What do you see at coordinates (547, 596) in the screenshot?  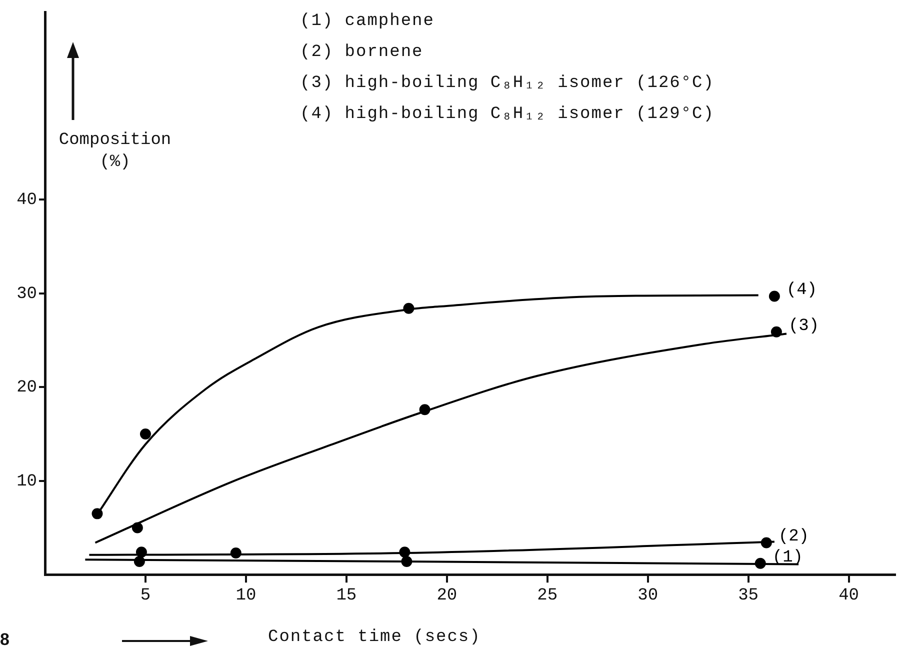 I see `x-tick-label: 25` at bounding box center [547, 596].